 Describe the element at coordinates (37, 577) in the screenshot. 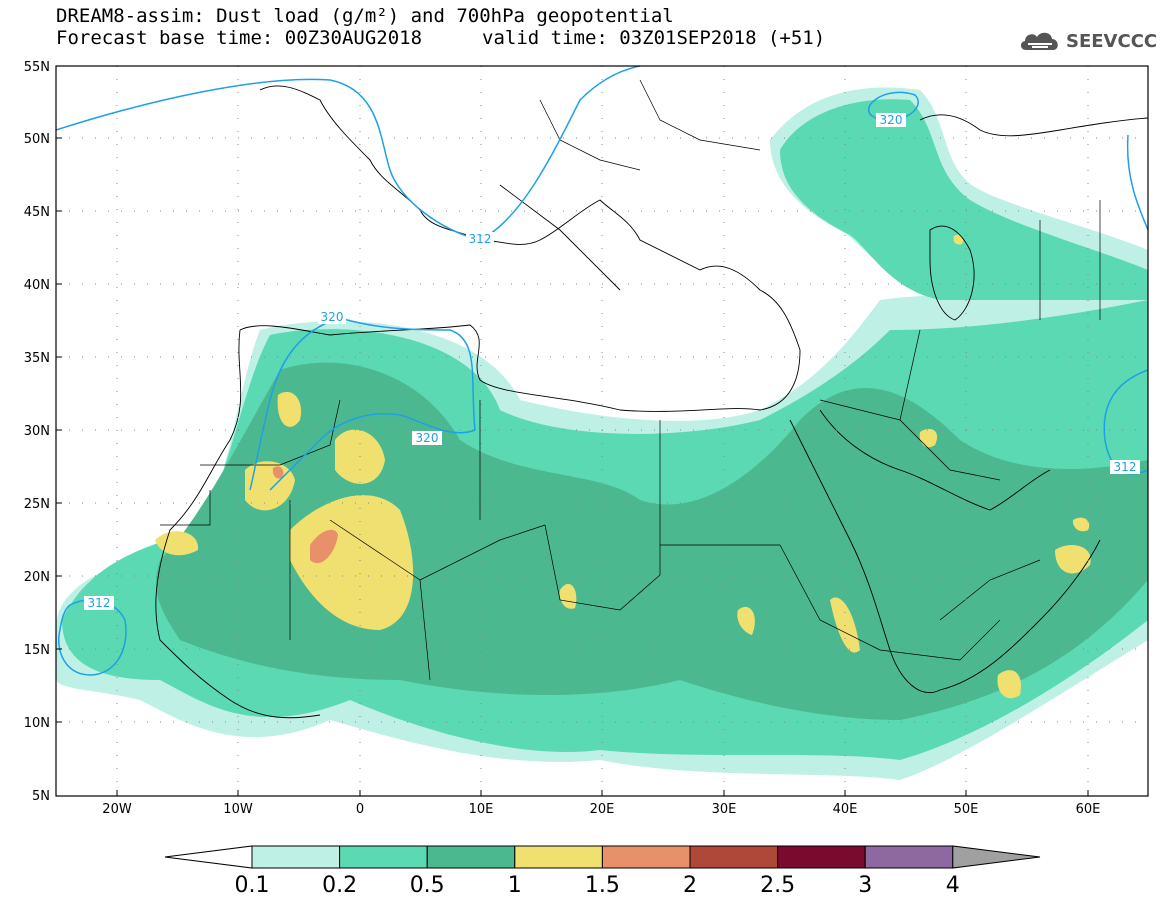

I see `lat-label: 20N` at that location.